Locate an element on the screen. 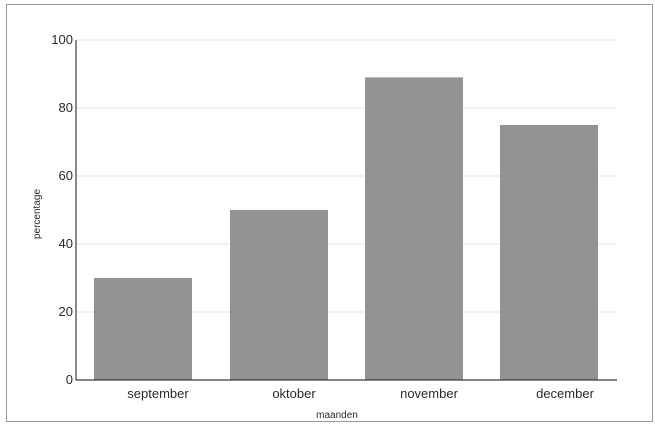 This screenshot has width=655, height=424. y-tick-label: 80 is located at coordinates (66, 107).